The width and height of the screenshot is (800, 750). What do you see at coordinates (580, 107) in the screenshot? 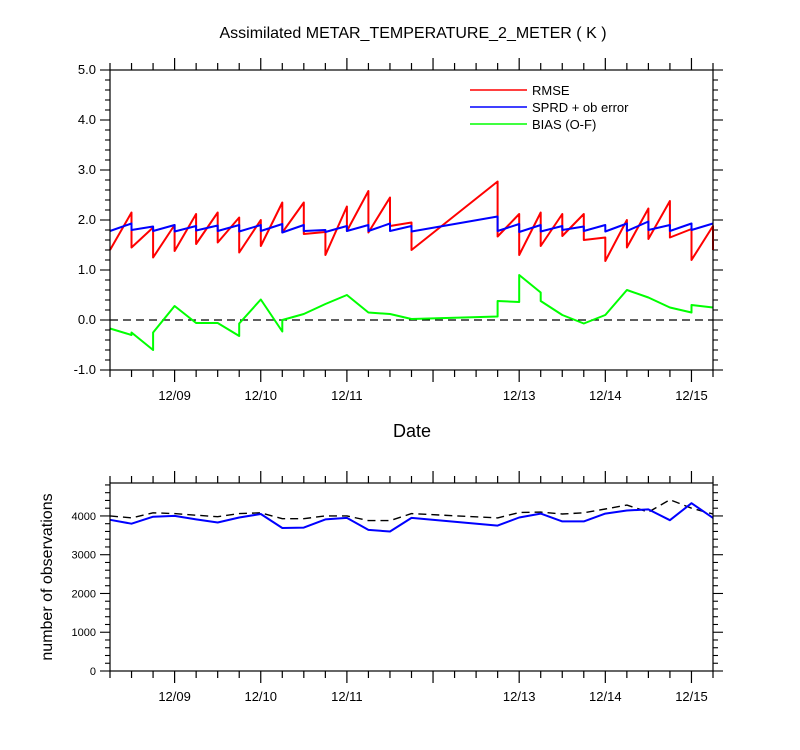
I see `legend-entry: SPRD + ob error` at bounding box center [580, 107].